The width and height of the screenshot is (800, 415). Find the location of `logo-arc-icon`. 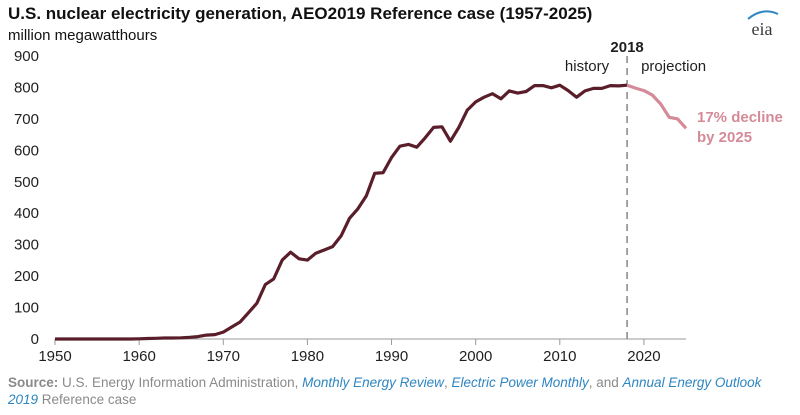

logo-arc-icon is located at coordinates (763, 15).